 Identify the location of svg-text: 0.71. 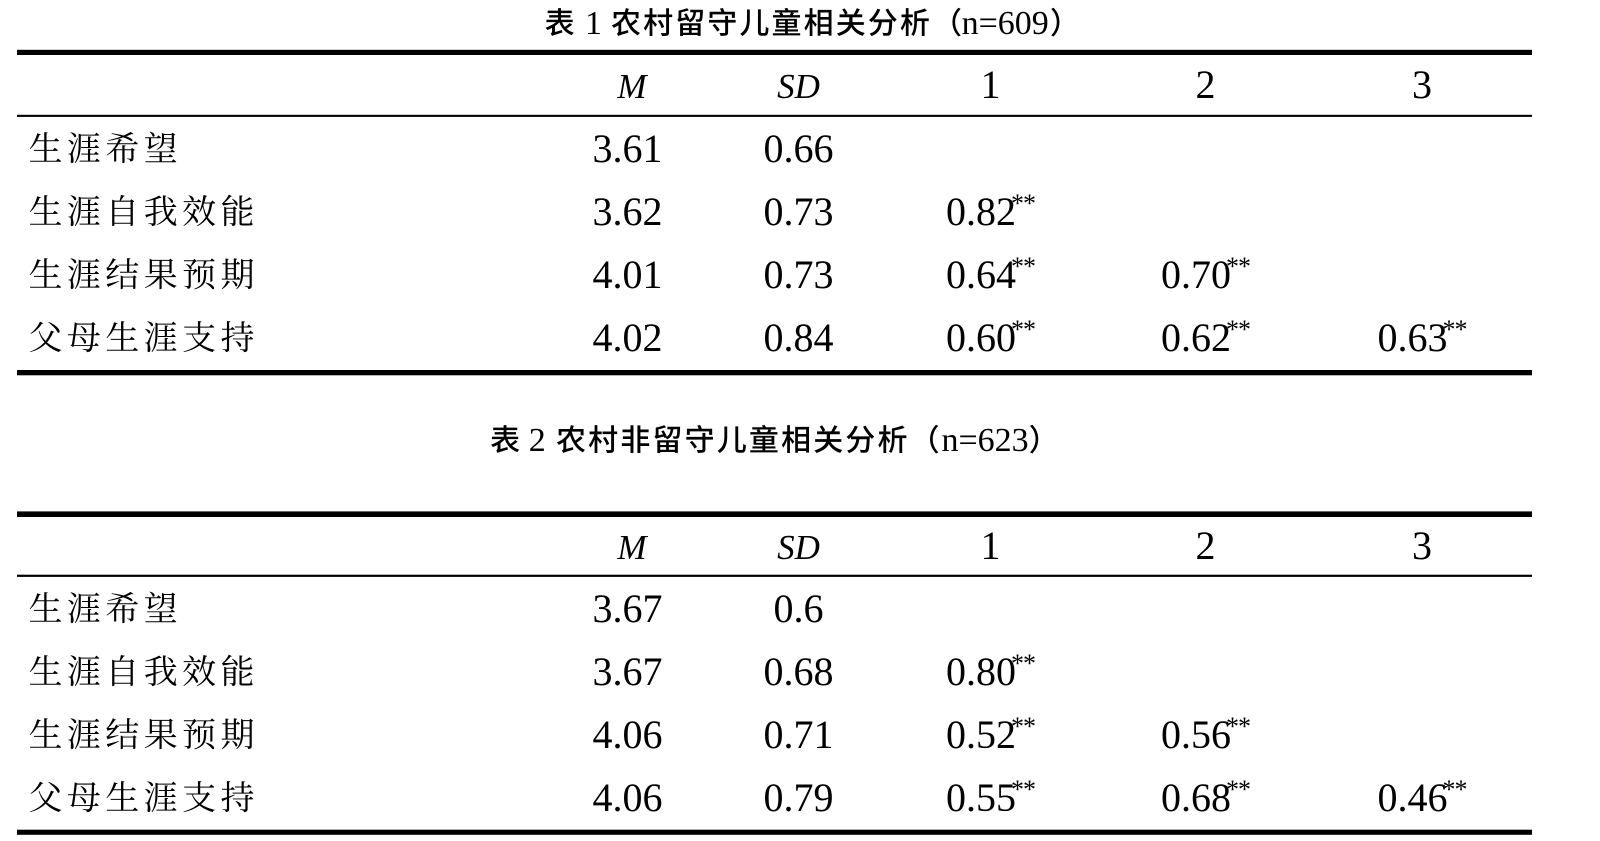
(799, 734).